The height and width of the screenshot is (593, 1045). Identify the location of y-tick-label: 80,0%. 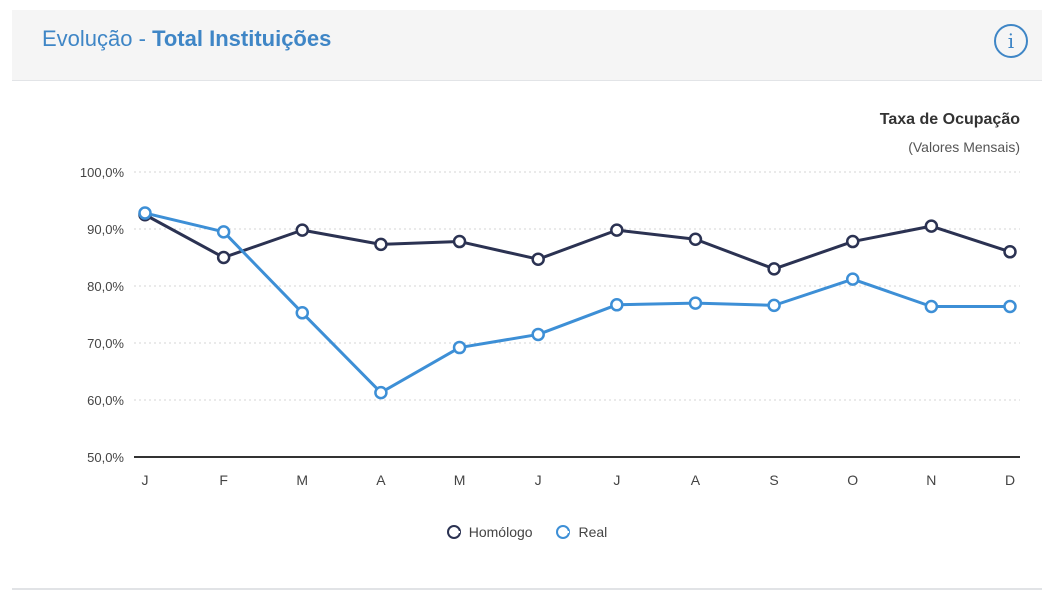
(105, 286).